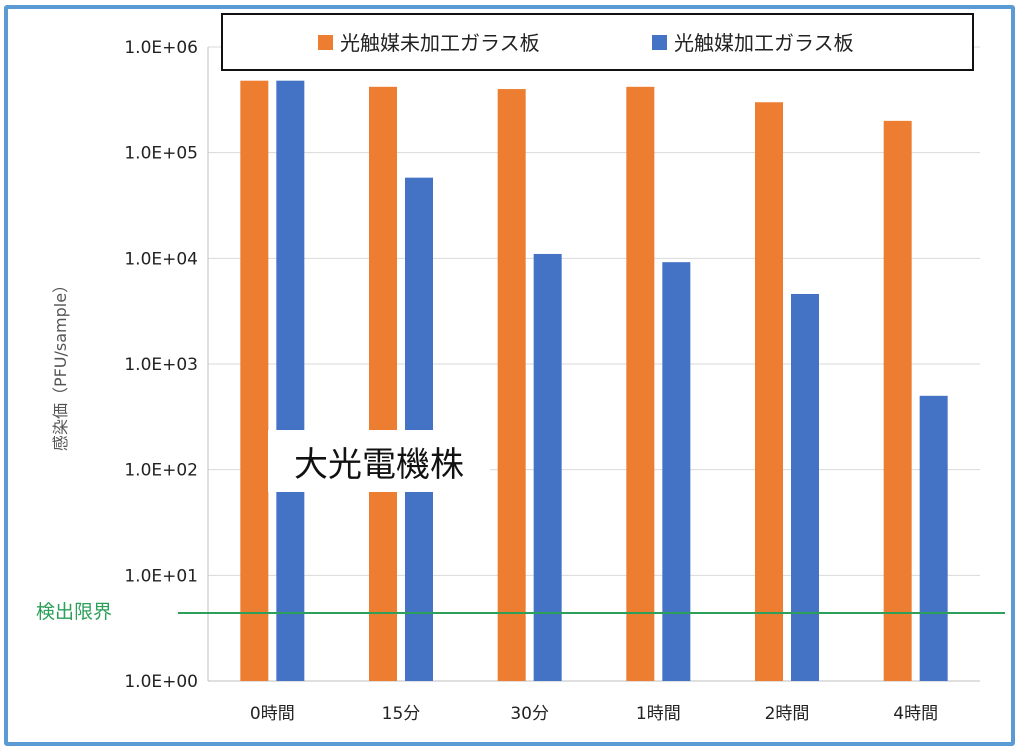 The image size is (1024, 756). Describe the element at coordinates (401, 714) in the screenshot. I see `x-category-label: 15分` at that location.